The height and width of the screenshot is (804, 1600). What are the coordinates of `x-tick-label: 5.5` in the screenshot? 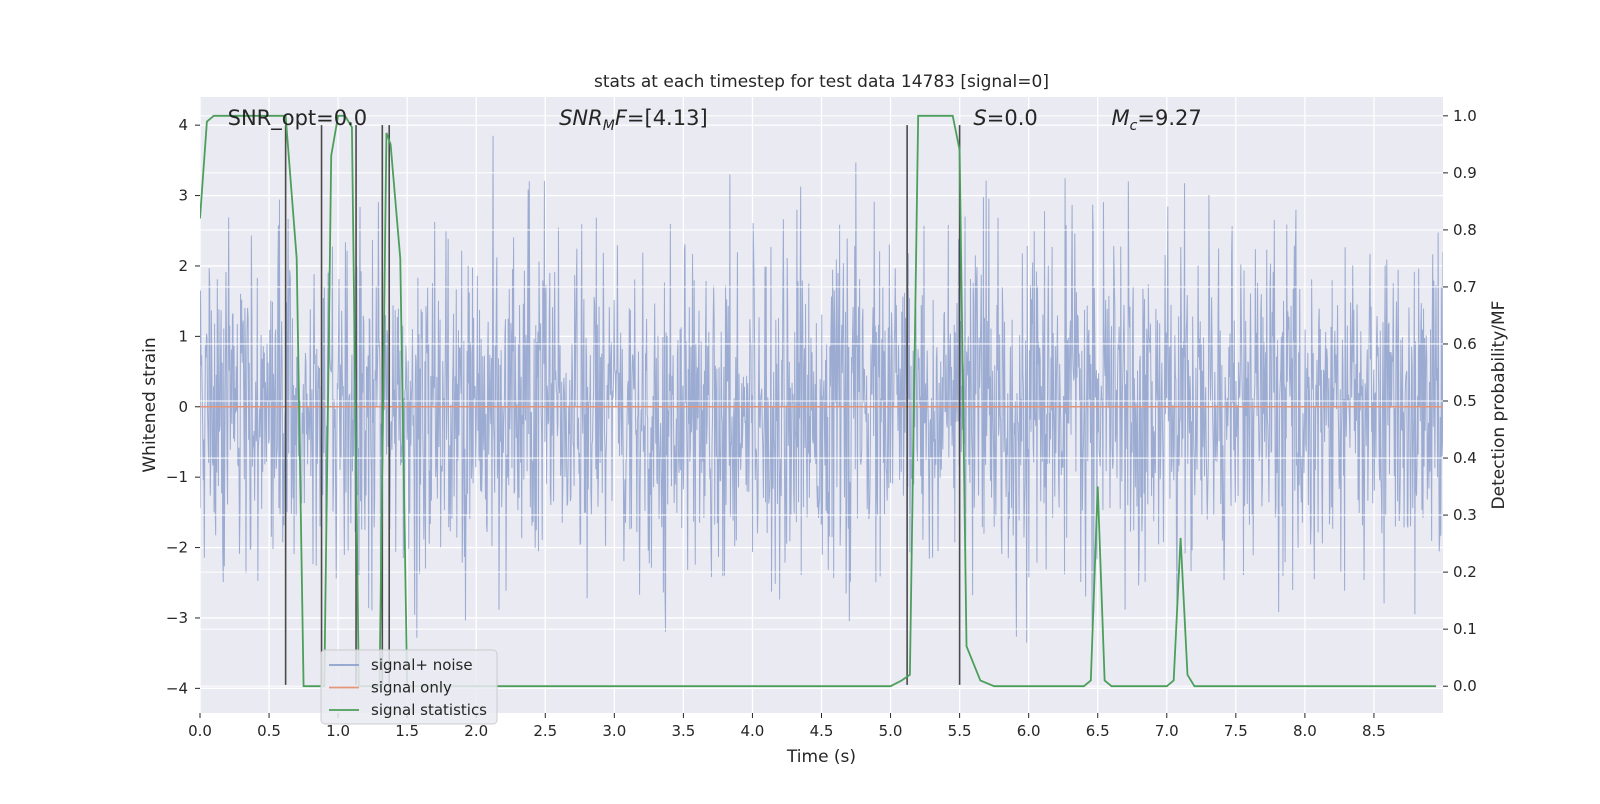 It's located at (960, 731).